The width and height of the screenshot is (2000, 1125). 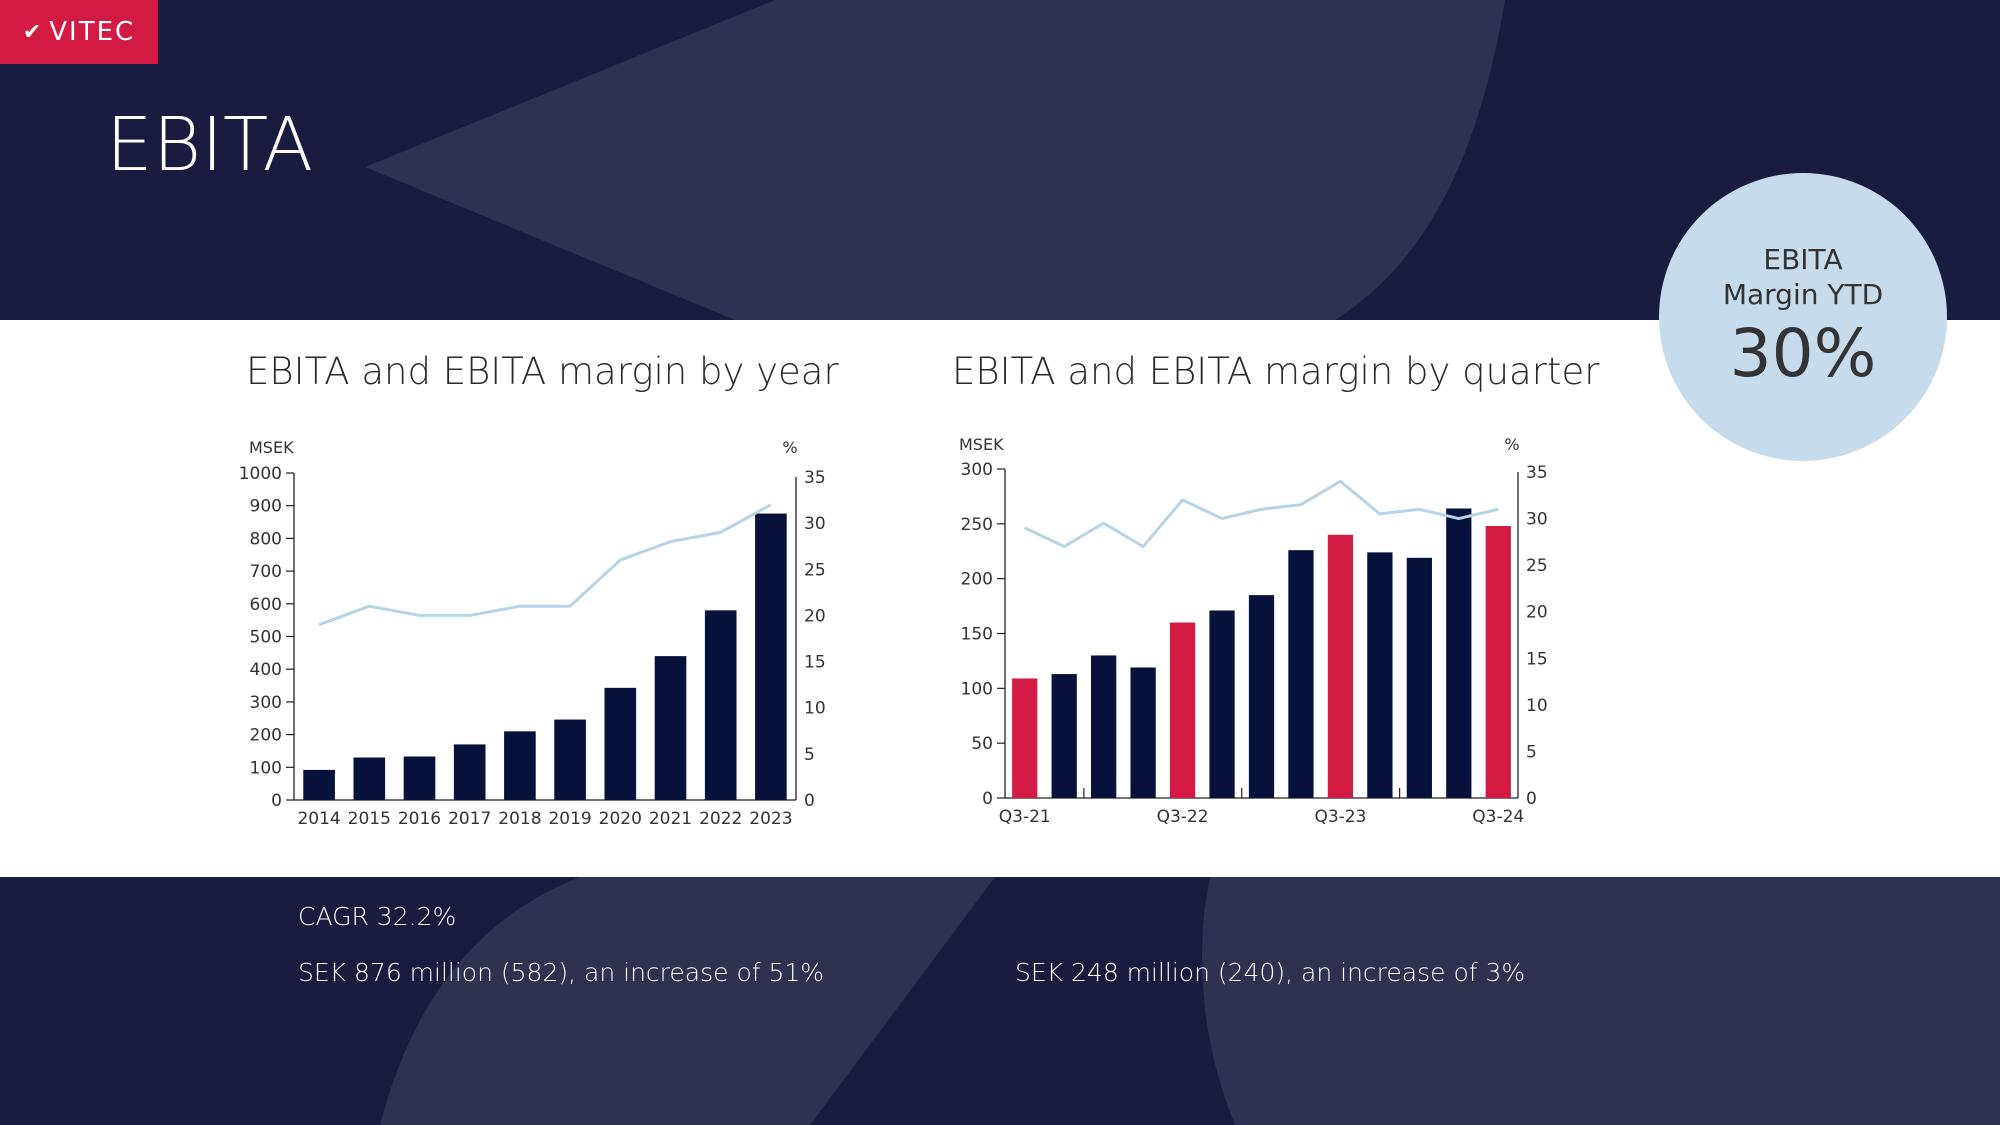 What do you see at coordinates (1340, 817) in the screenshot?
I see `x-tick-label: Q3-23` at bounding box center [1340, 817].